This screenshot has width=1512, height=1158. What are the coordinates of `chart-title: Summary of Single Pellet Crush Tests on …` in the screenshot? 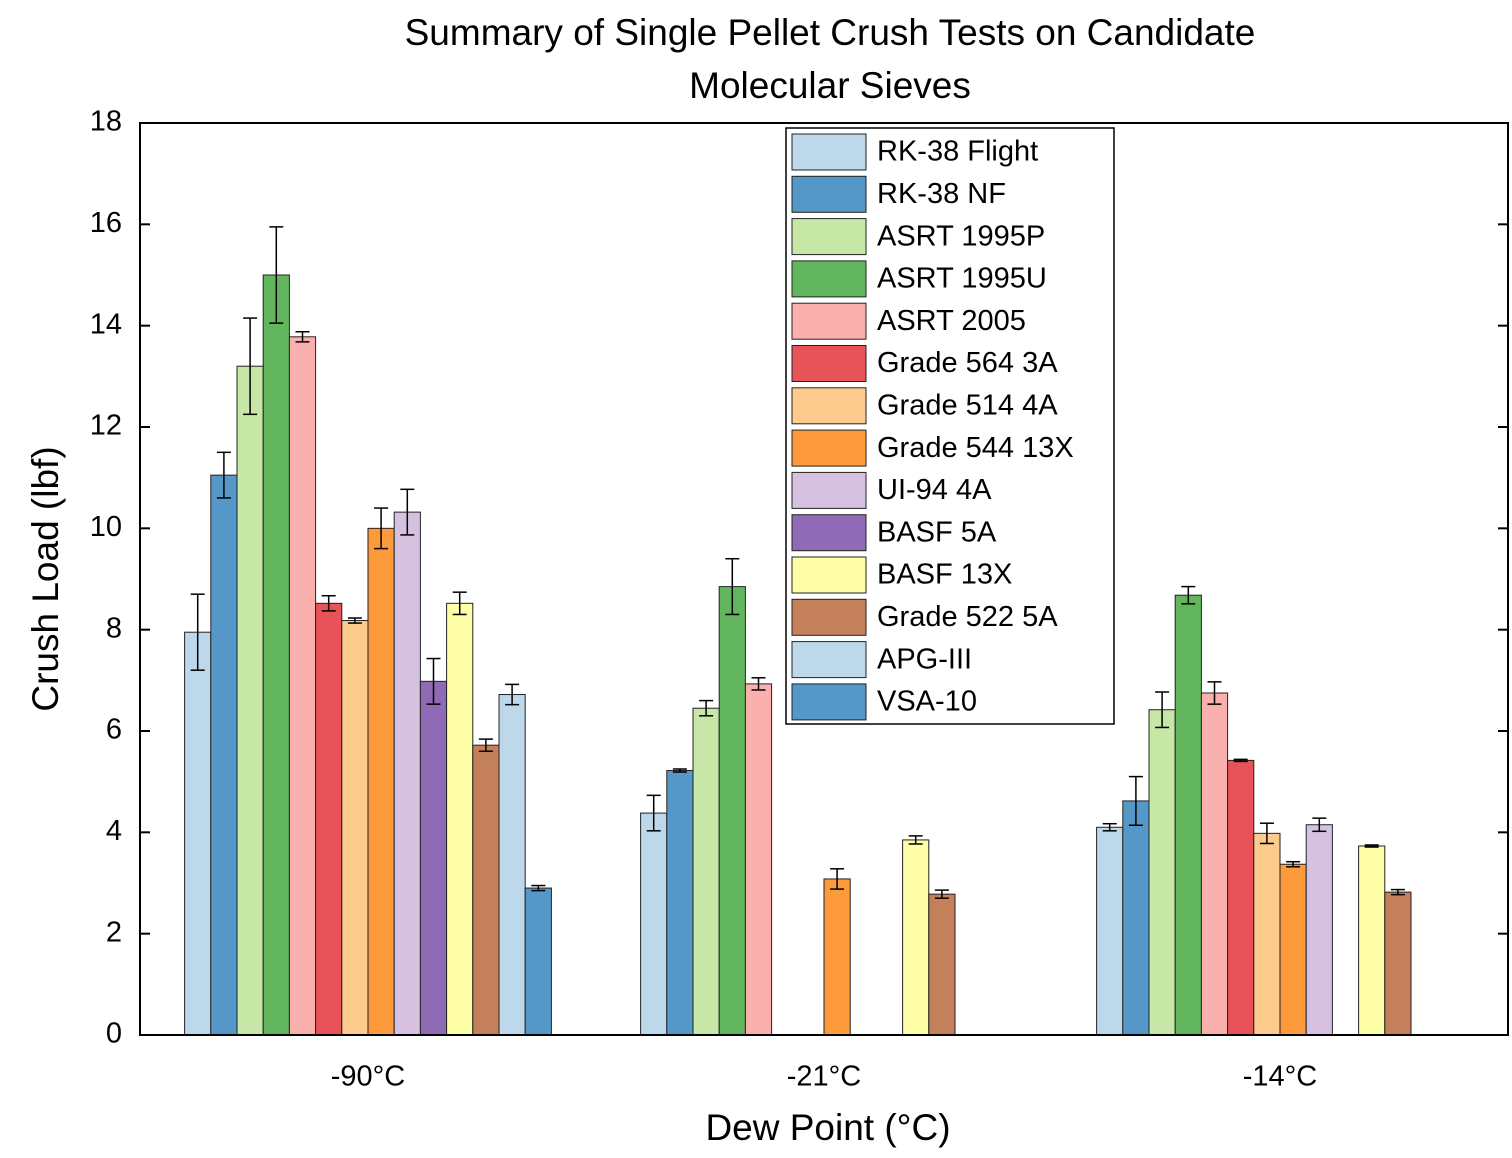 It's located at (830, 32).